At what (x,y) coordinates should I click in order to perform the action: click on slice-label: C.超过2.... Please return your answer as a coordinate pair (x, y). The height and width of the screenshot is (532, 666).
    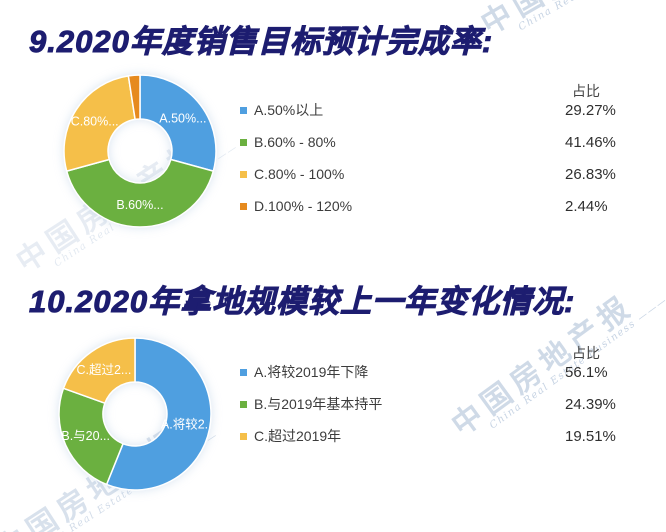
    Looking at the image, I should click on (103, 369).